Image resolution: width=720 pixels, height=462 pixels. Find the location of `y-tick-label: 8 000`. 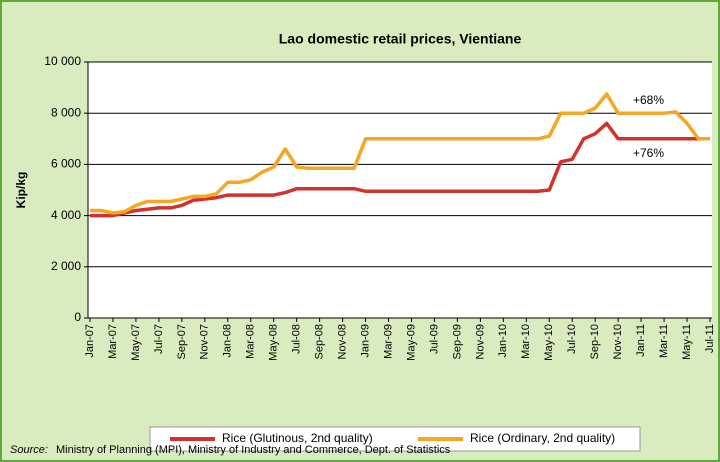

y-tick-label: 8 000 is located at coordinates (66, 112).